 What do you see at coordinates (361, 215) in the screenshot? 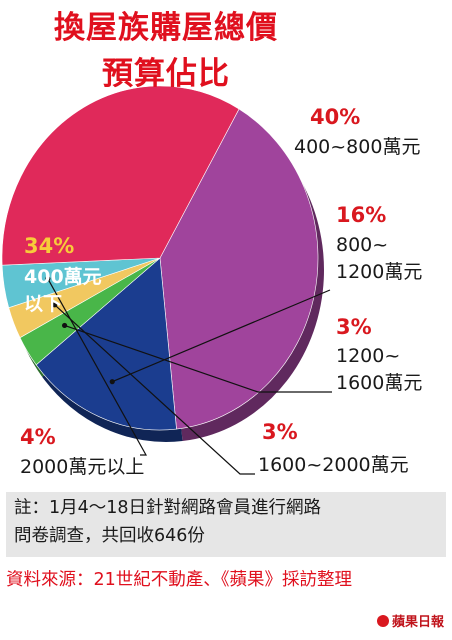
I see `slice-percent-16: 16%` at bounding box center [361, 215].